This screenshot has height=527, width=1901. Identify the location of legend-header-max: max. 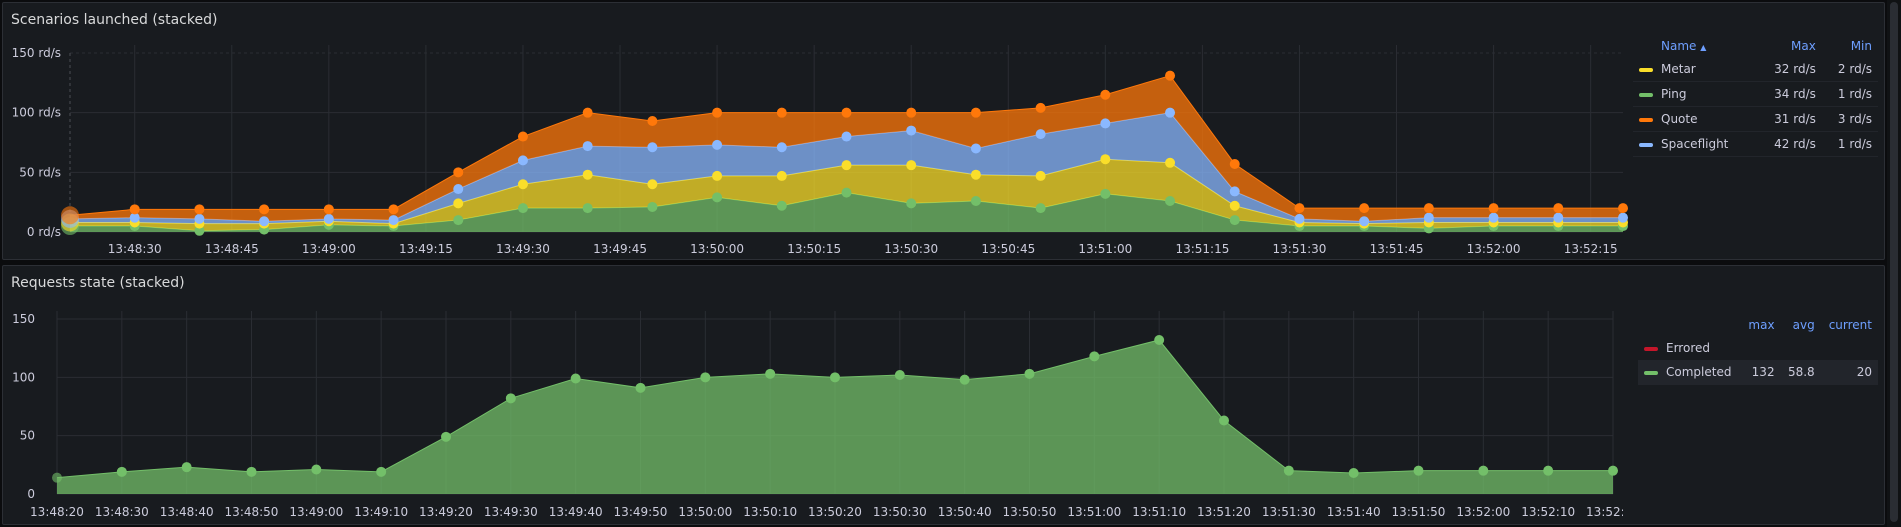
(1761, 325).